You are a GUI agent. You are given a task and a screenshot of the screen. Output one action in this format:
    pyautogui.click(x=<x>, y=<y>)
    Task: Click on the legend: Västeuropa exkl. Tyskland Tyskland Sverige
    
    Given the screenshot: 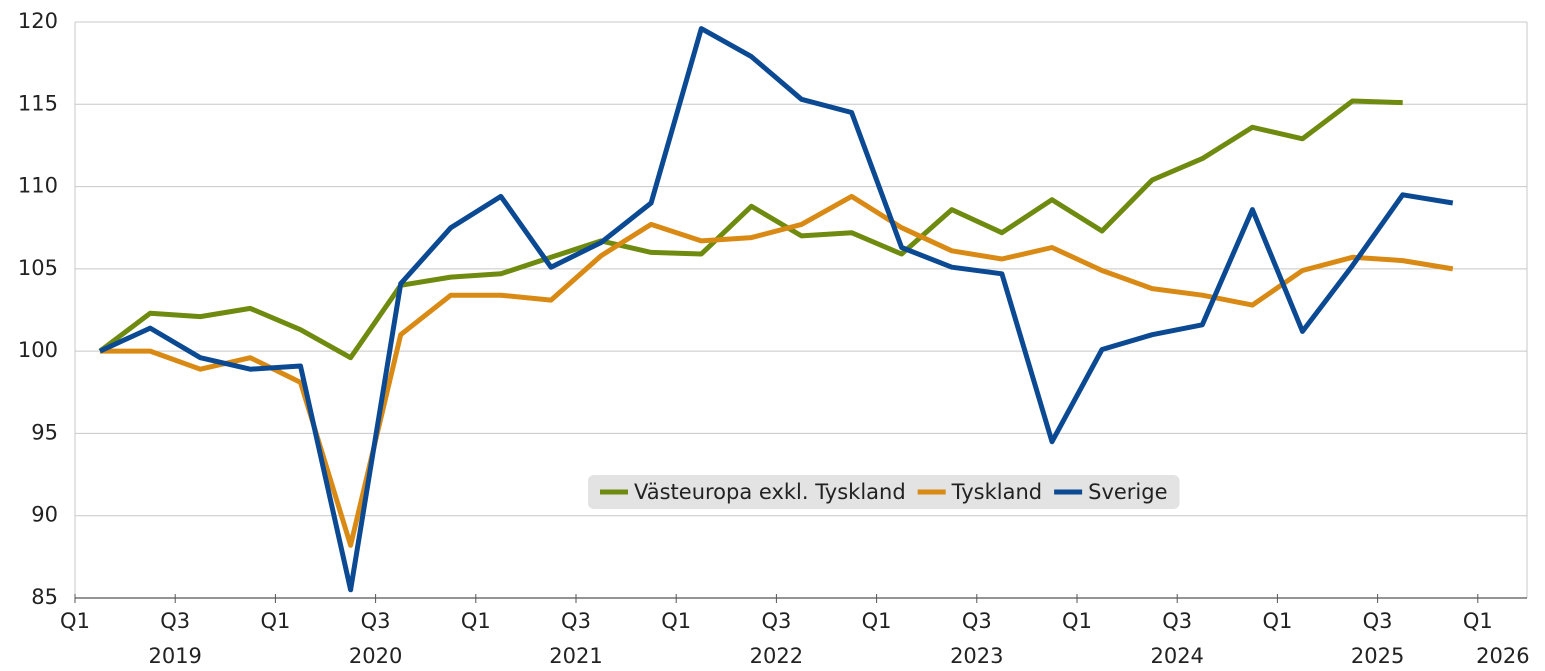 What is the action you would take?
    pyautogui.click(x=884, y=492)
    